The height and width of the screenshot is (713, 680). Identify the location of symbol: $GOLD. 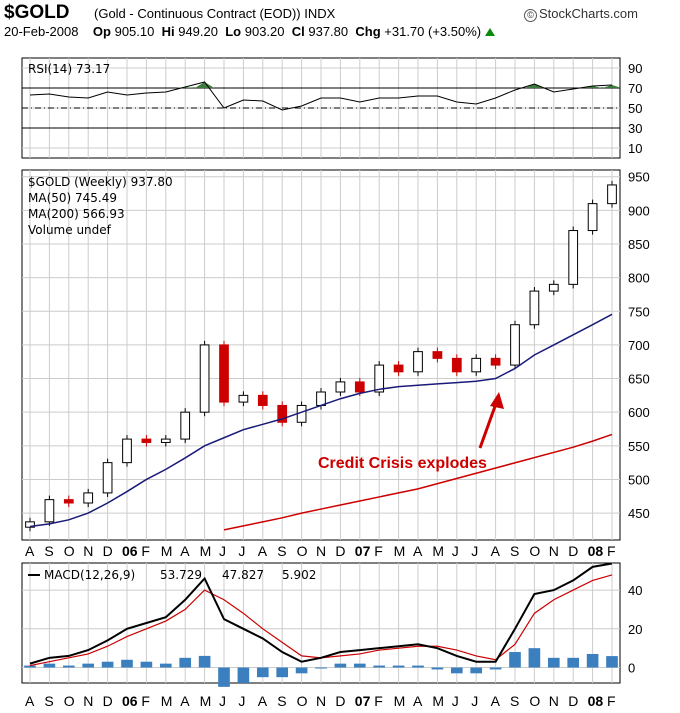
(37, 12).